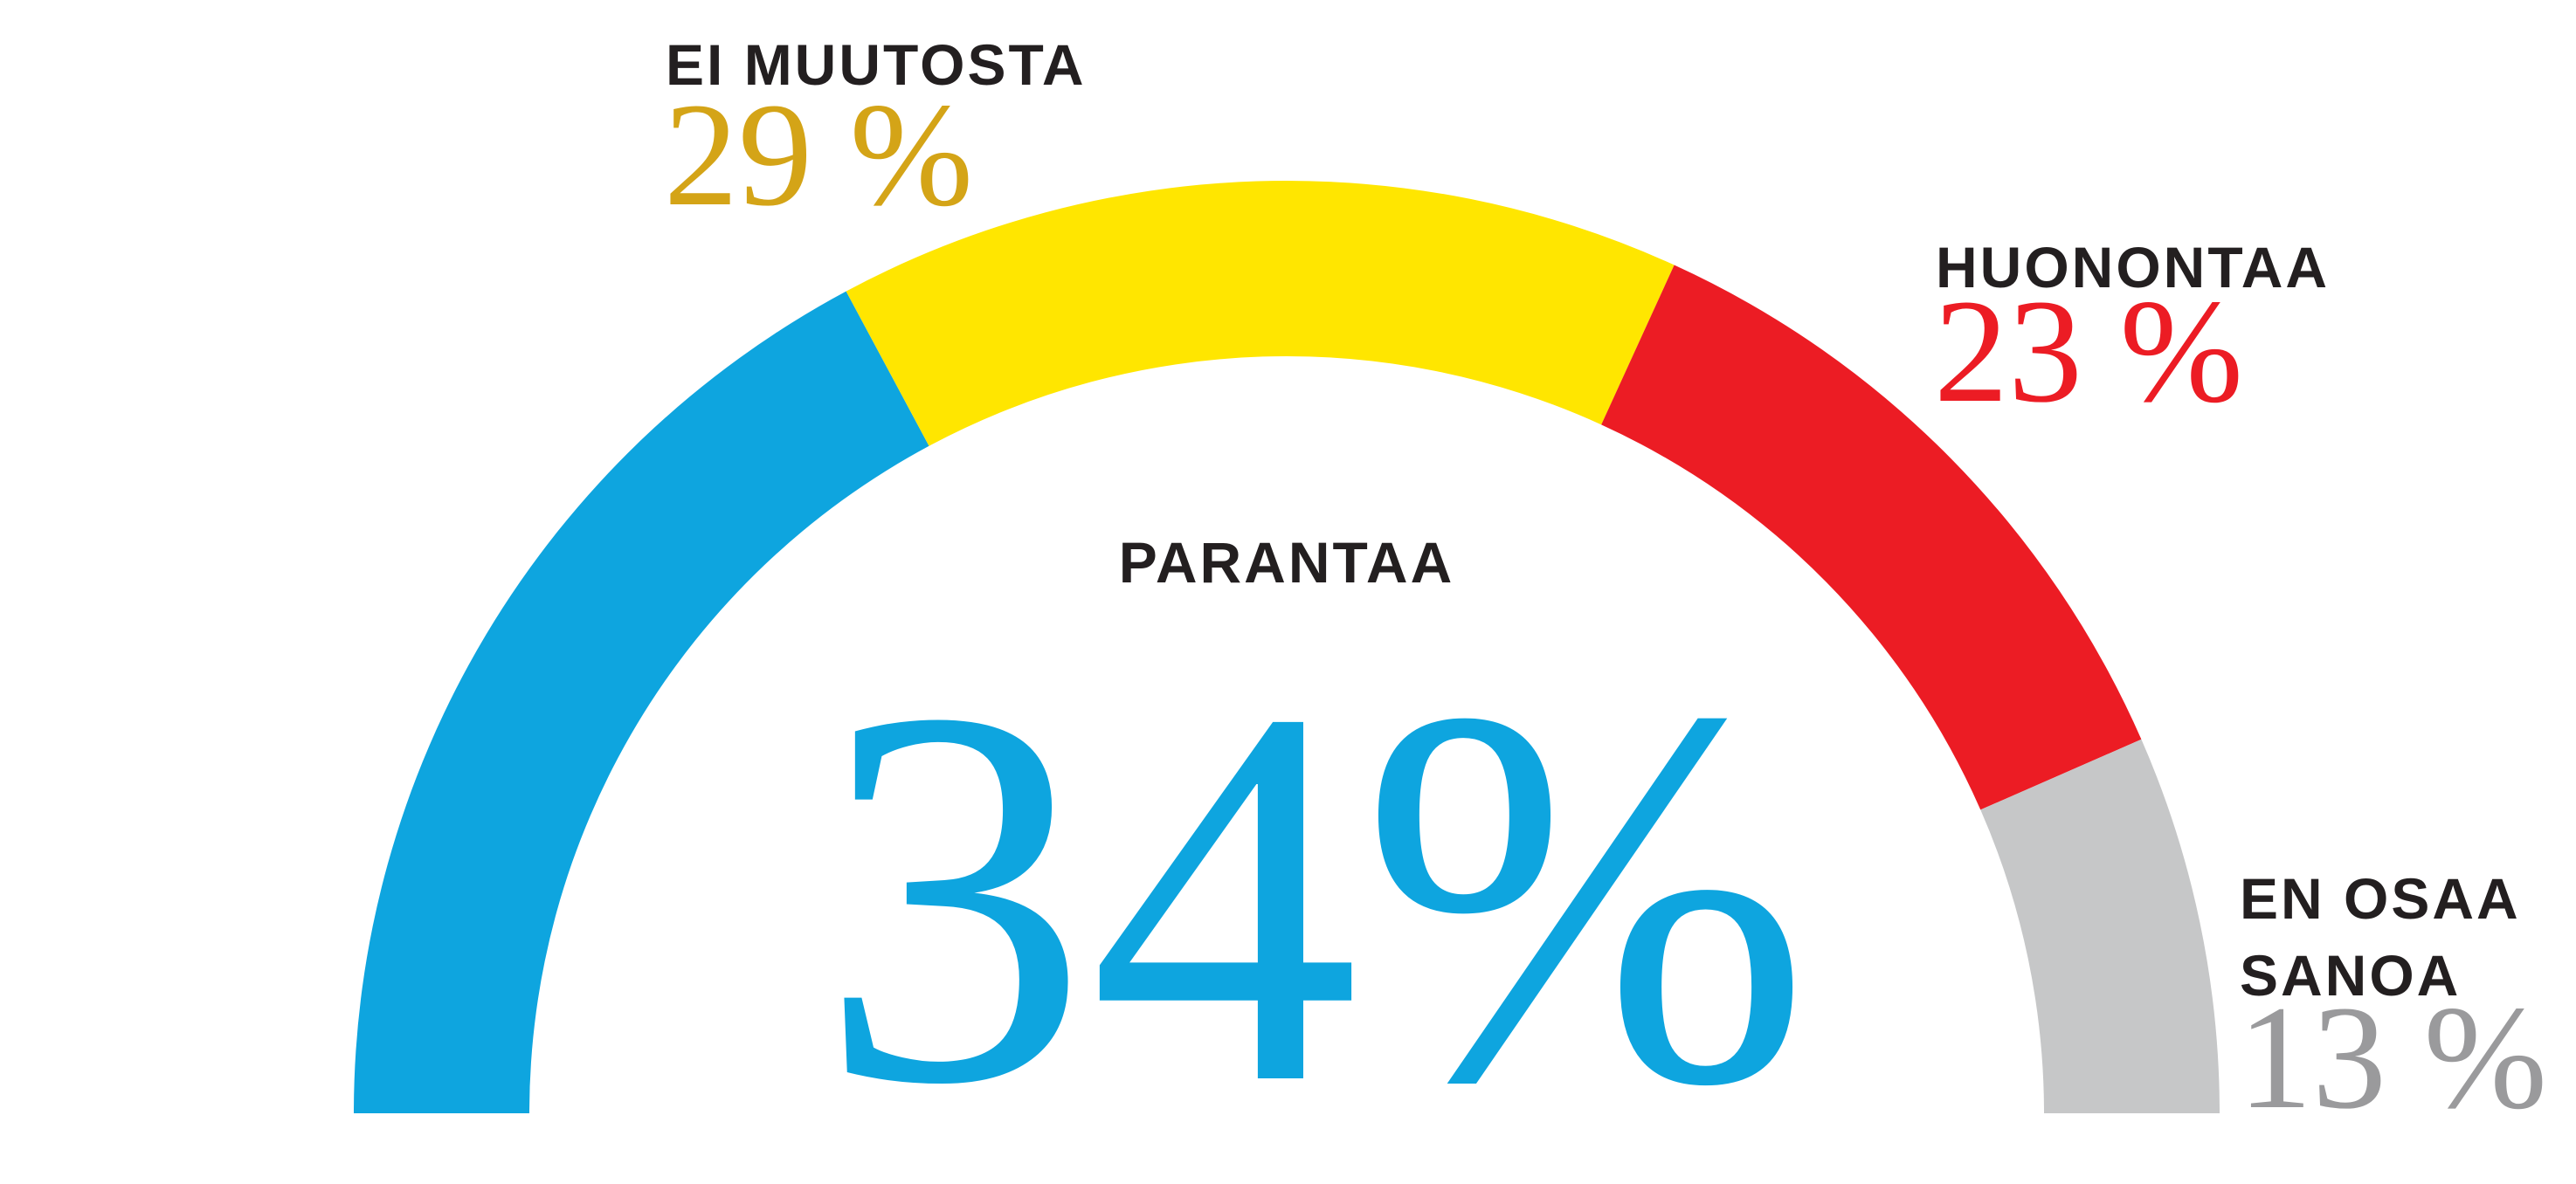  What do you see at coordinates (2089, 351) in the screenshot?
I see `value-label: 23 %` at bounding box center [2089, 351].